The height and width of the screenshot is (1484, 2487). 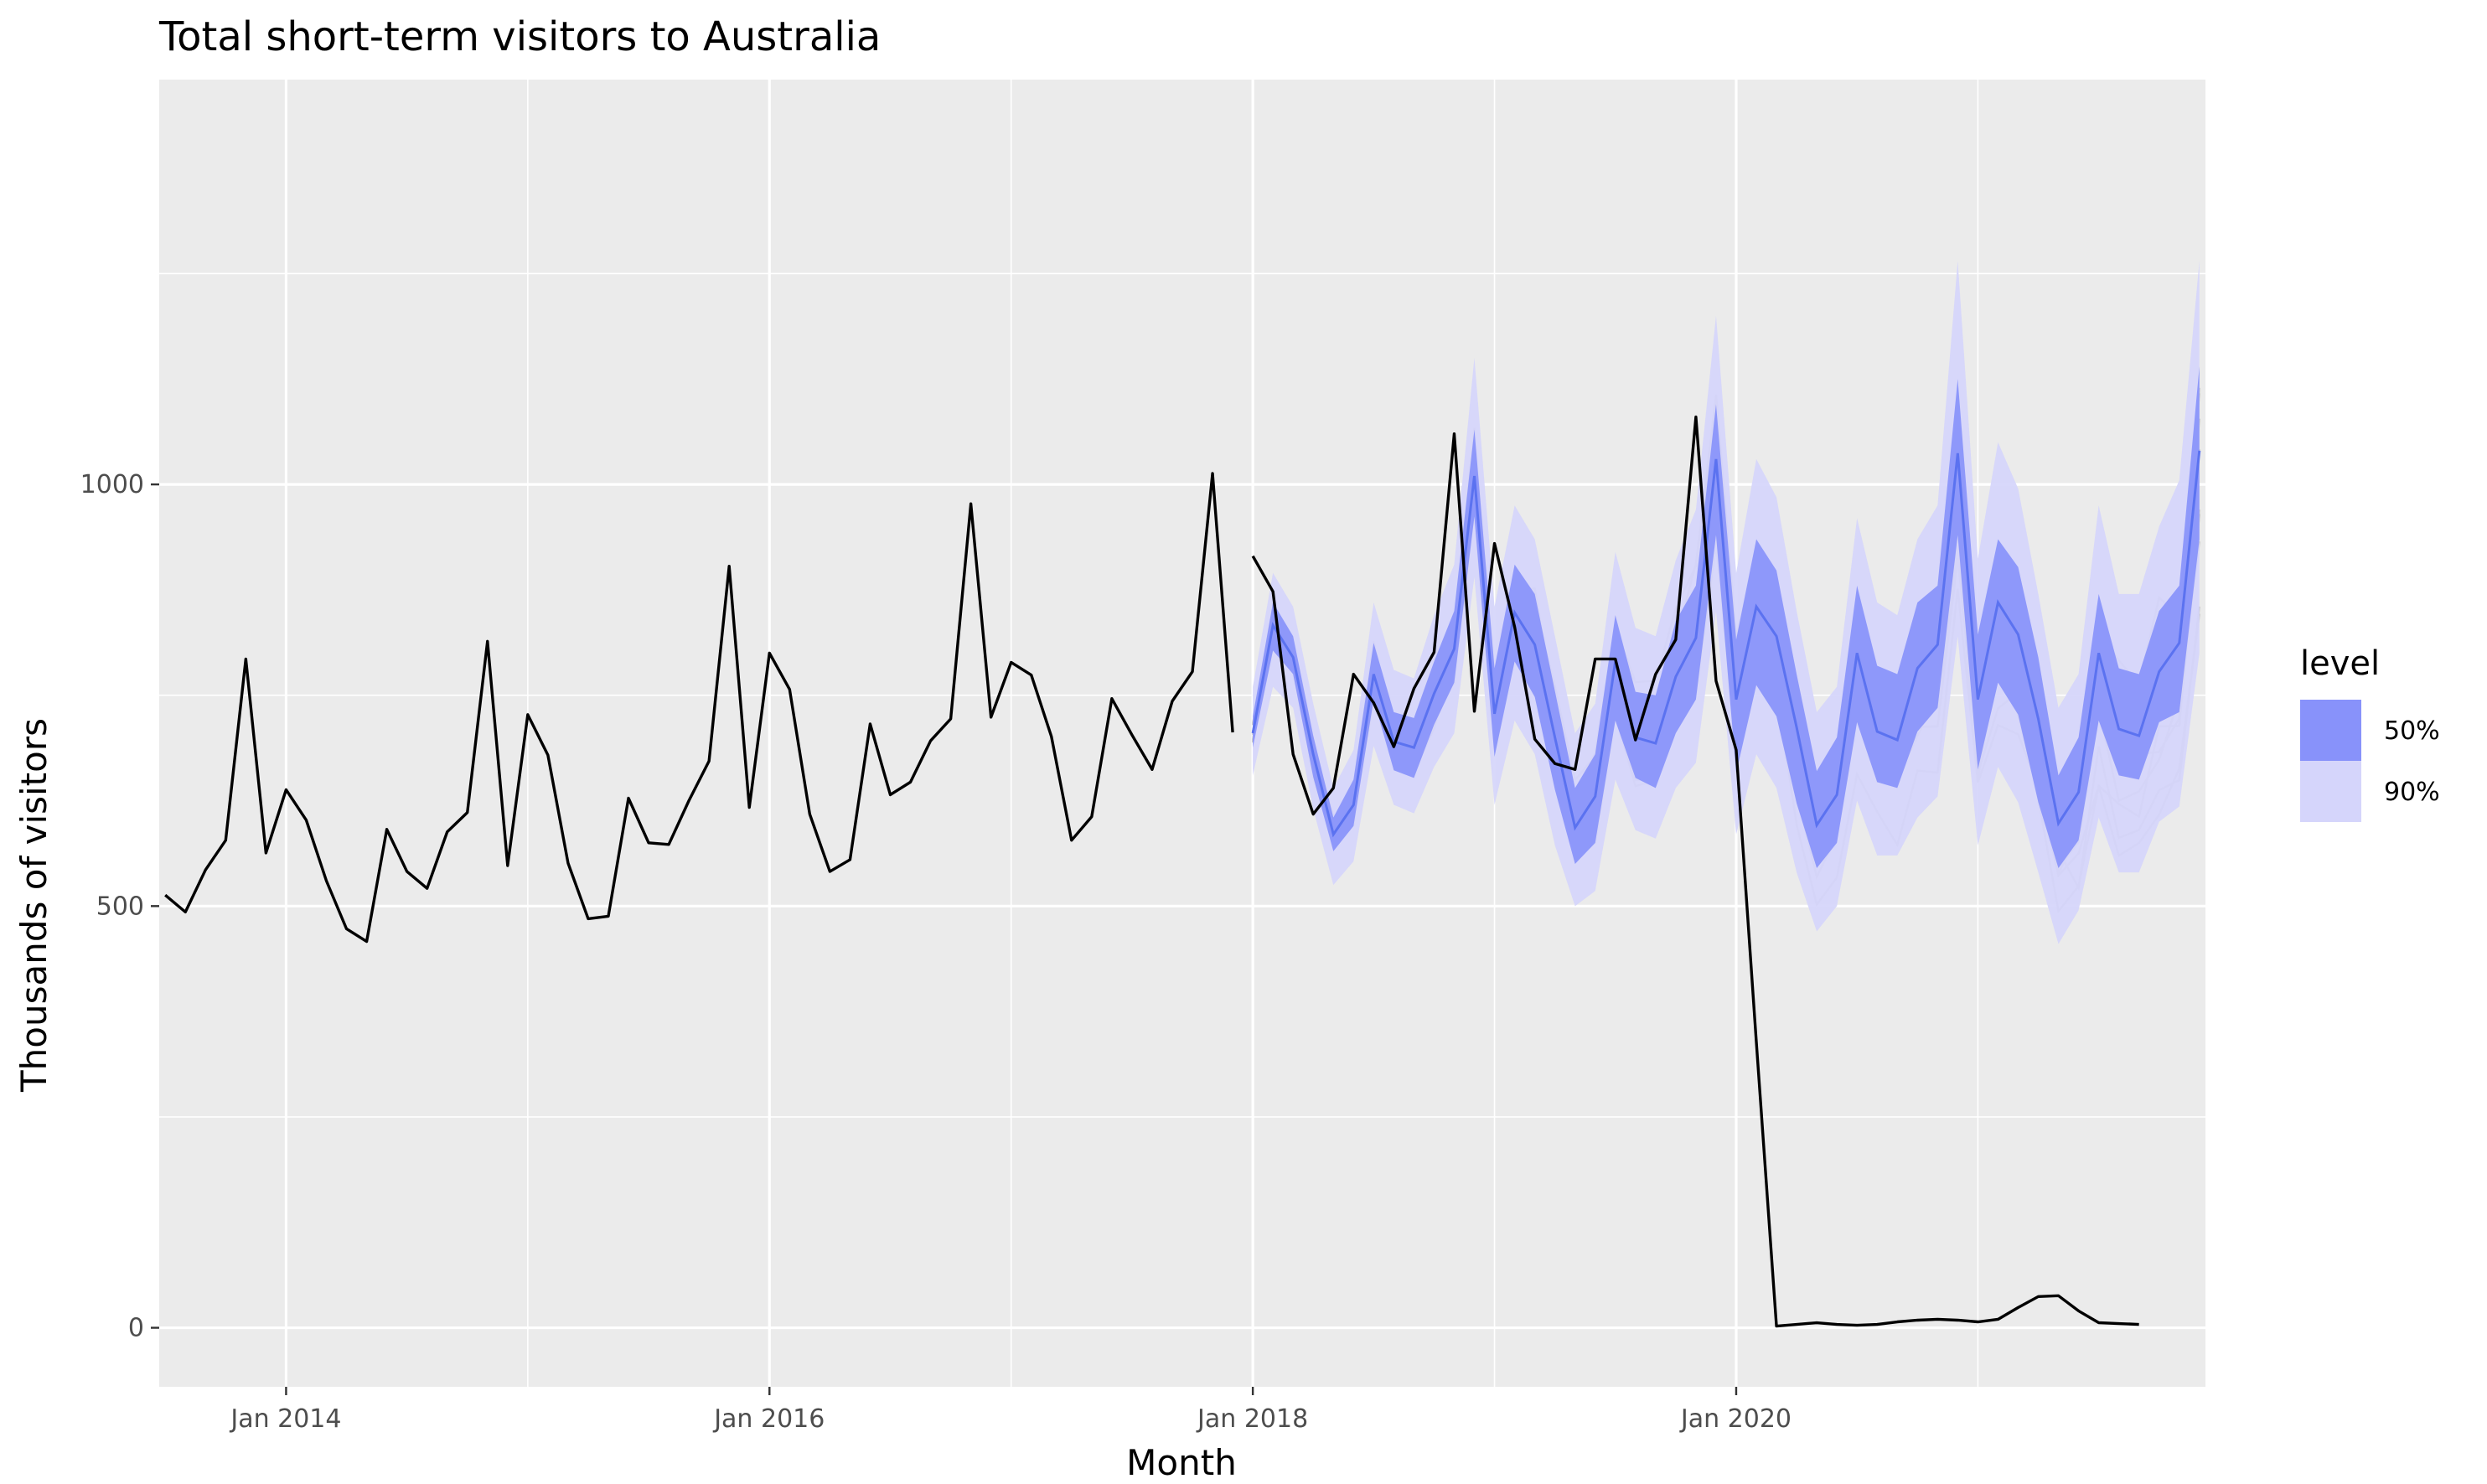 I want to click on x-tick-label: Jan 2020, so click(x=1736, y=1419).